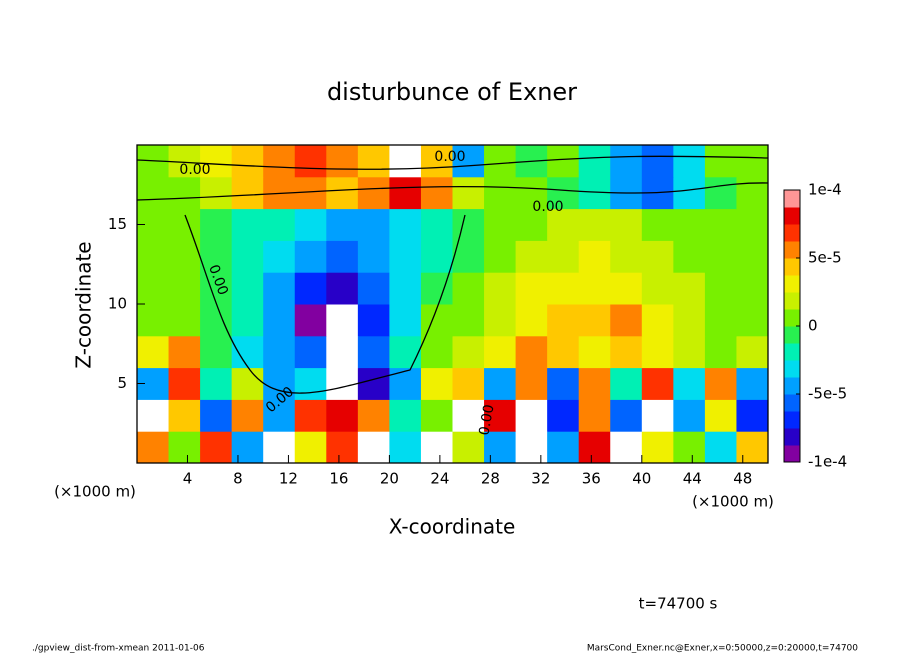  Describe the element at coordinates (389, 479) in the screenshot. I see `x-tick-label: 20` at that location.